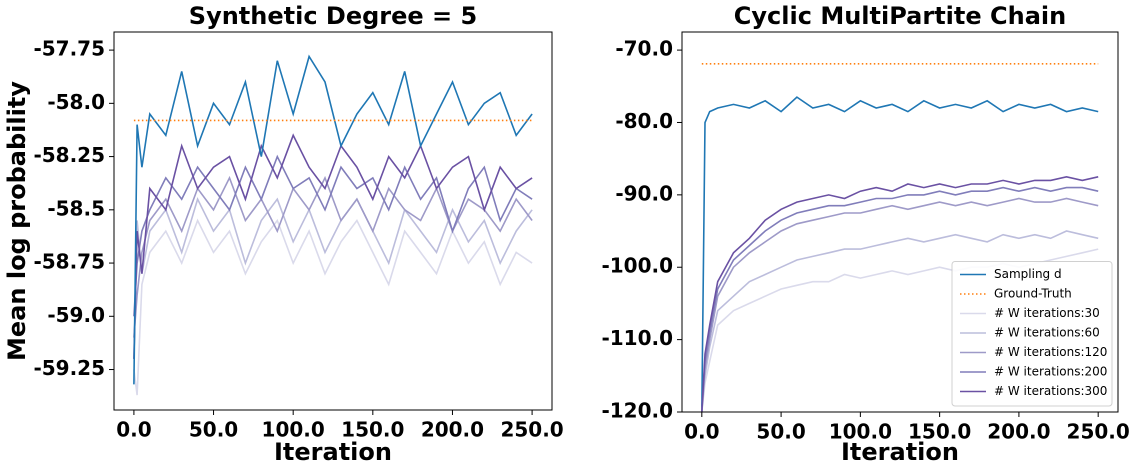 The height and width of the screenshot is (473, 1137). I want to click on y-tick-label: -59.0, so click(76, 315).